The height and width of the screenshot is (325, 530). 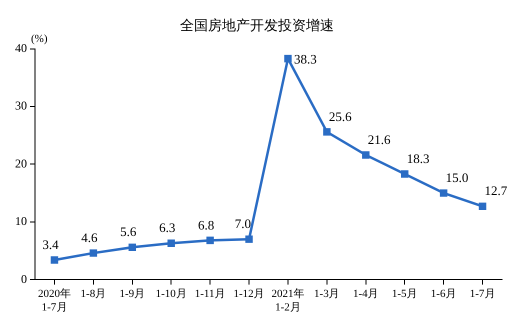 I want to click on x-tick-label: 1-9月, so click(x=132, y=294).